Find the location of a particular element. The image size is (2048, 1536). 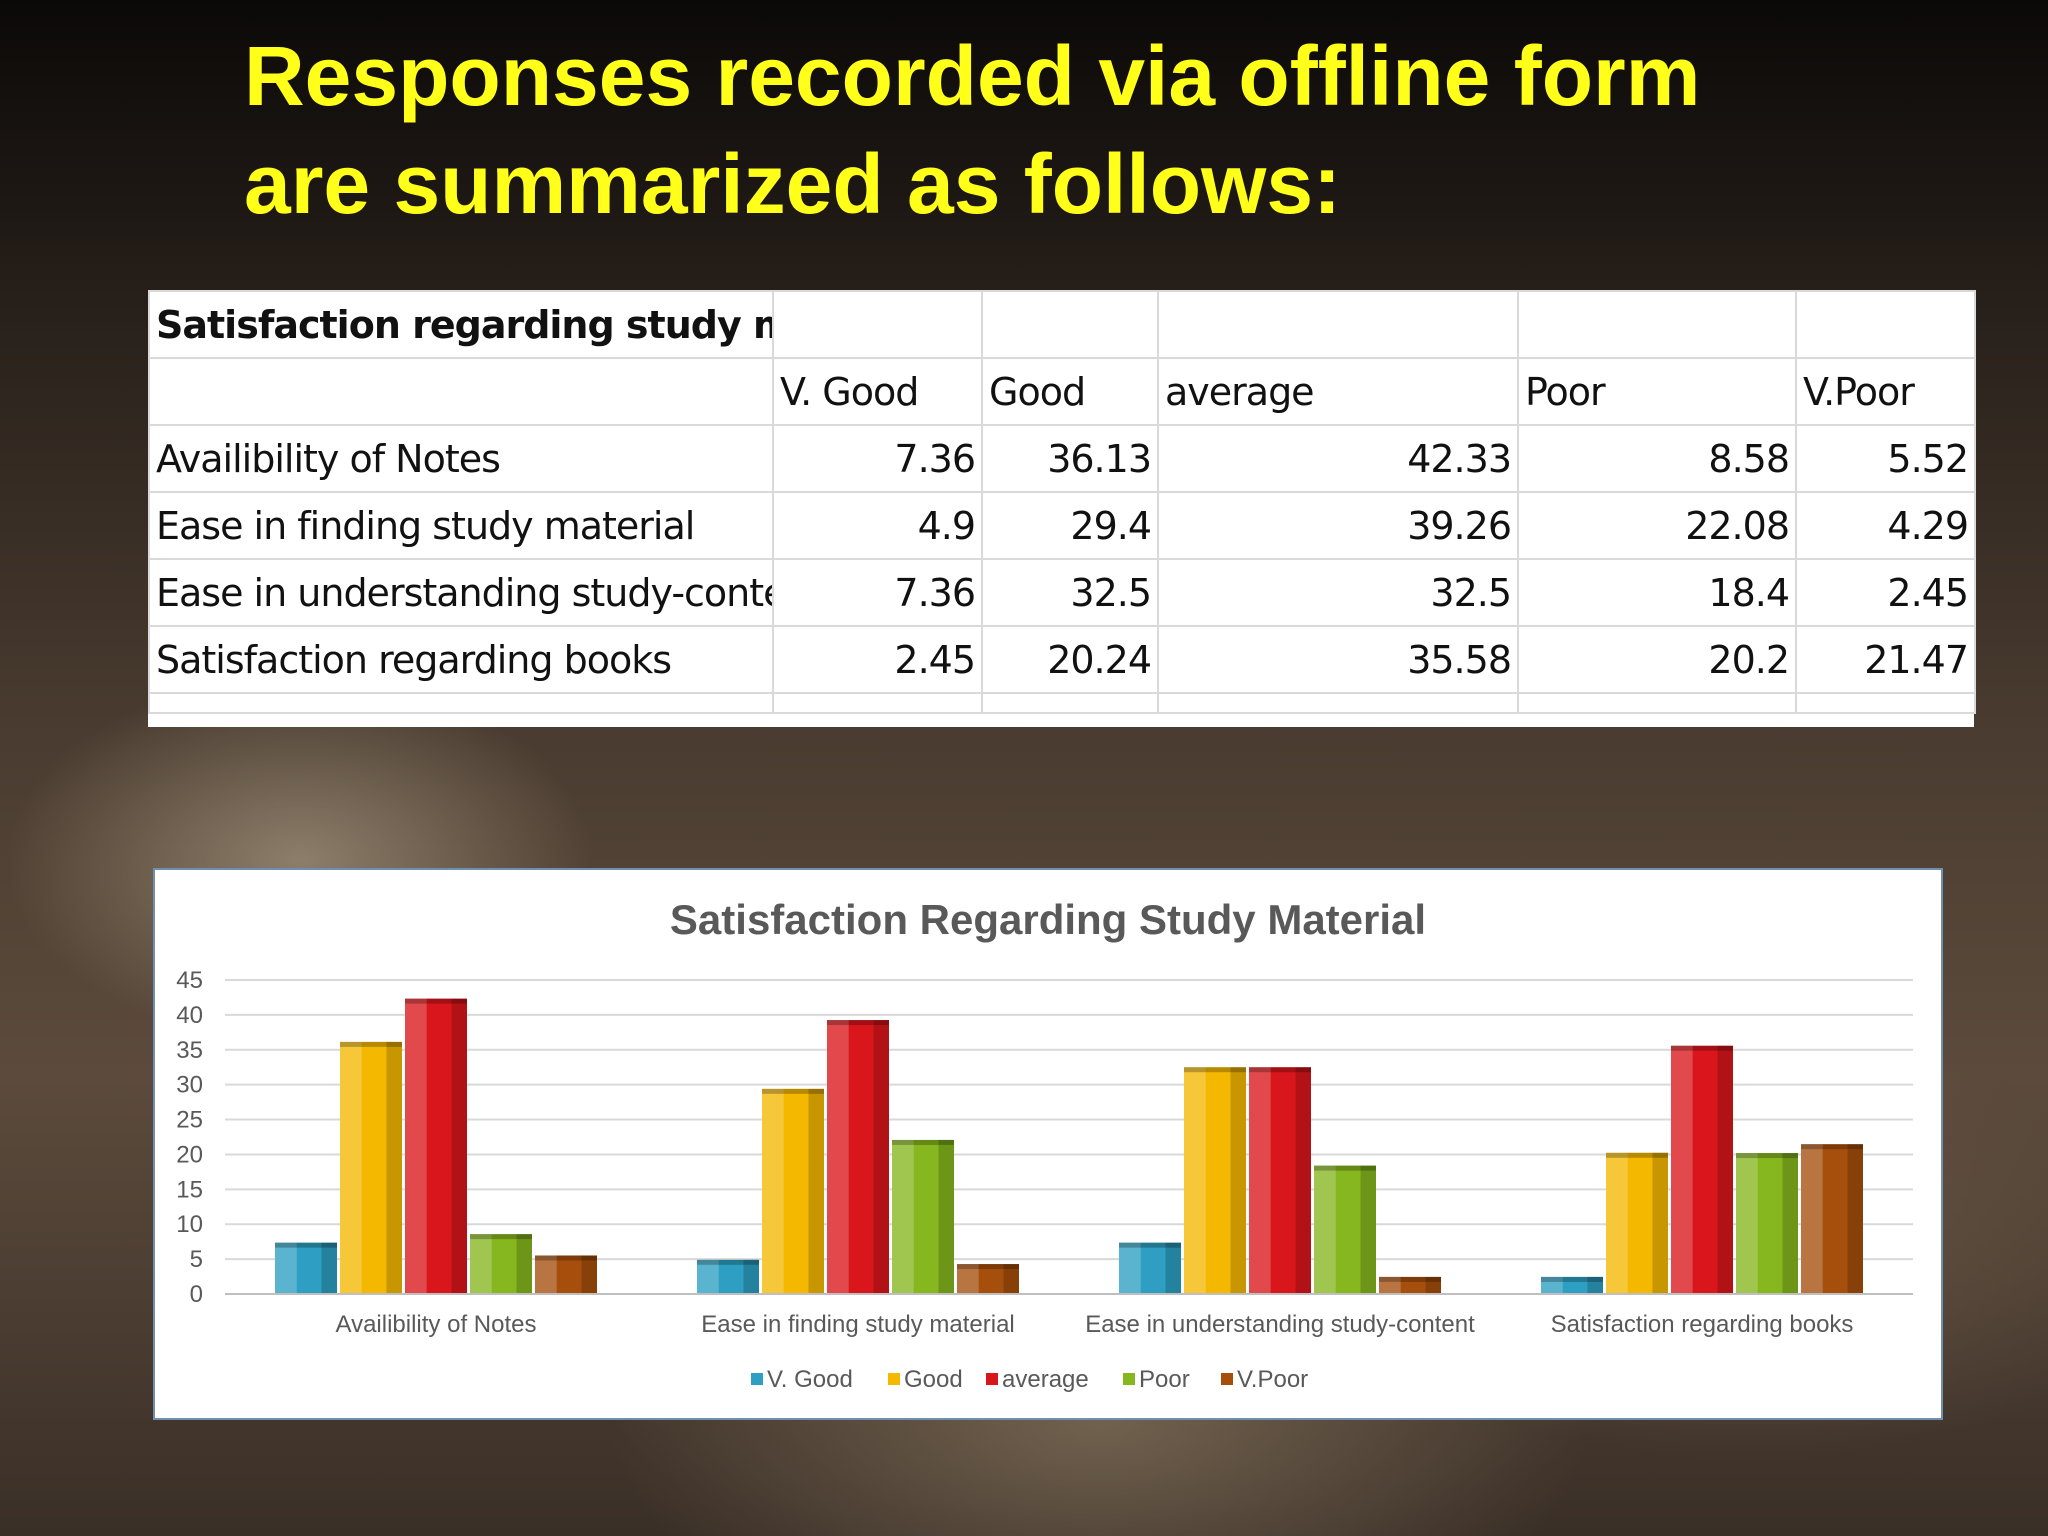

column-header: V.Poor is located at coordinates (1885, 391).